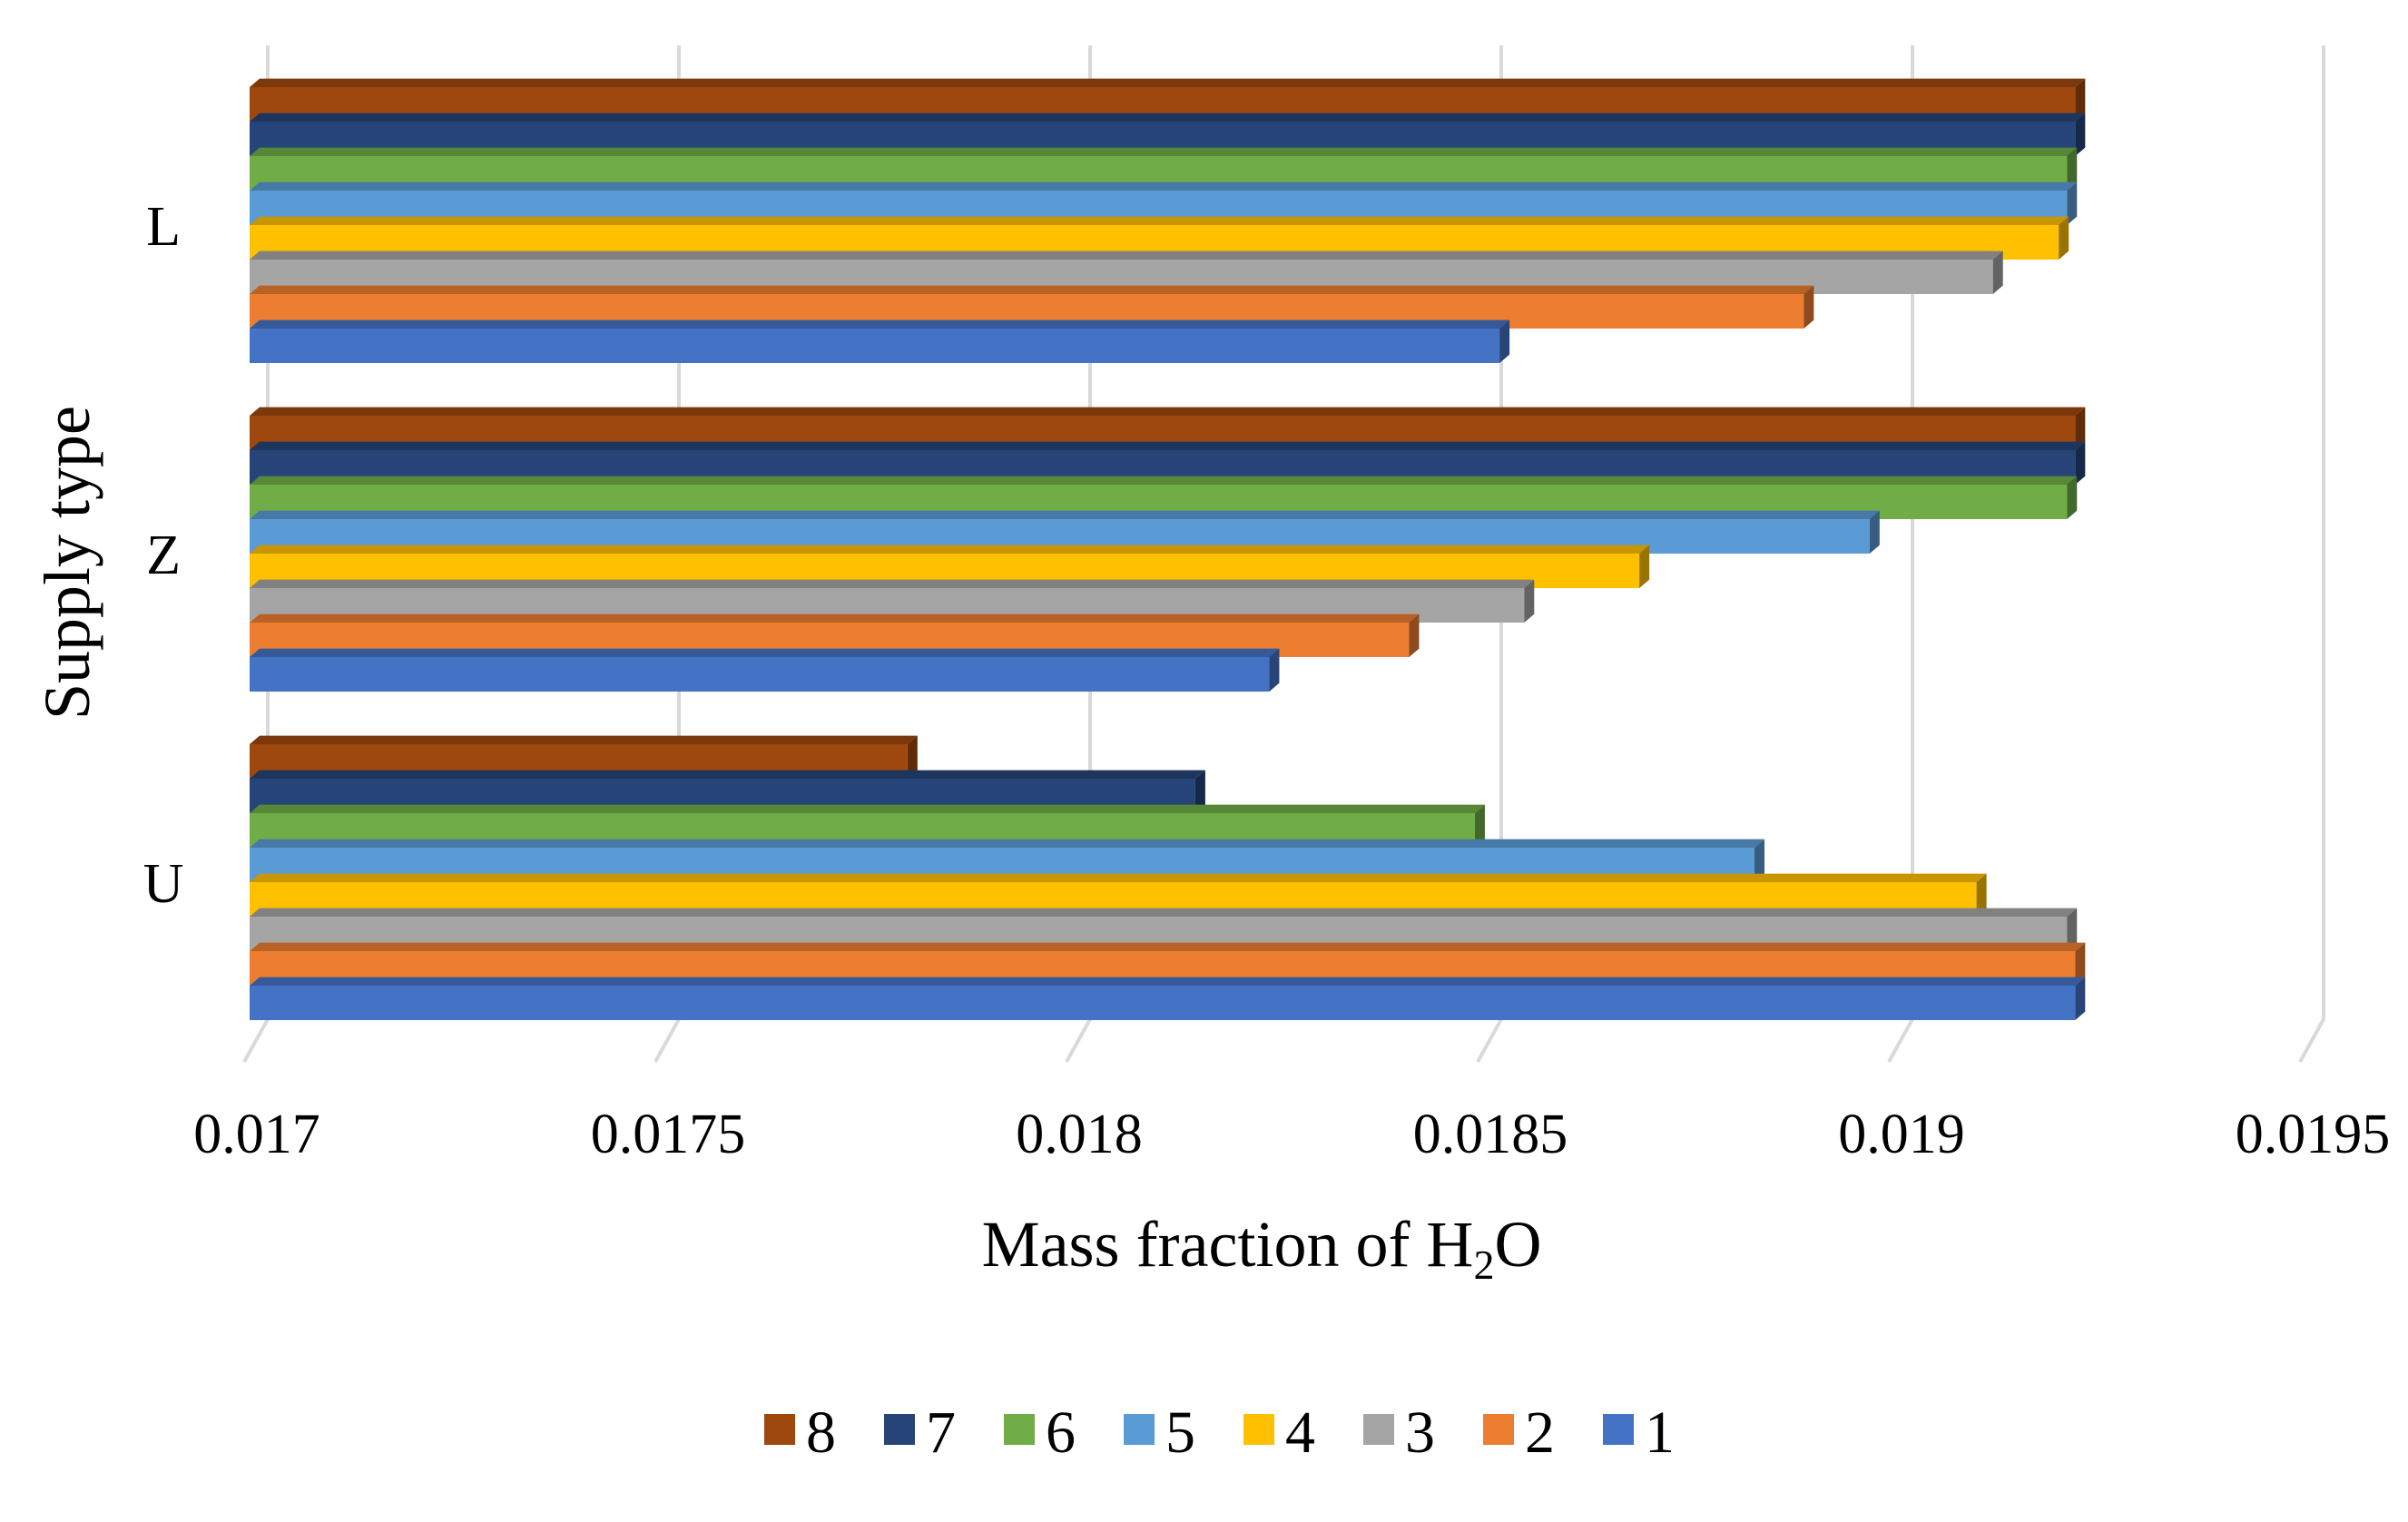  I want to click on x-tick-label: 0.0195, so click(2313, 1134).